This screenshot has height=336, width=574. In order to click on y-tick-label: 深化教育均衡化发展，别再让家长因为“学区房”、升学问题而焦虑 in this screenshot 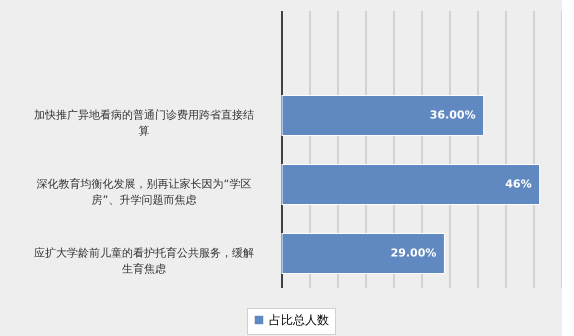, I will do `click(144, 192)`.